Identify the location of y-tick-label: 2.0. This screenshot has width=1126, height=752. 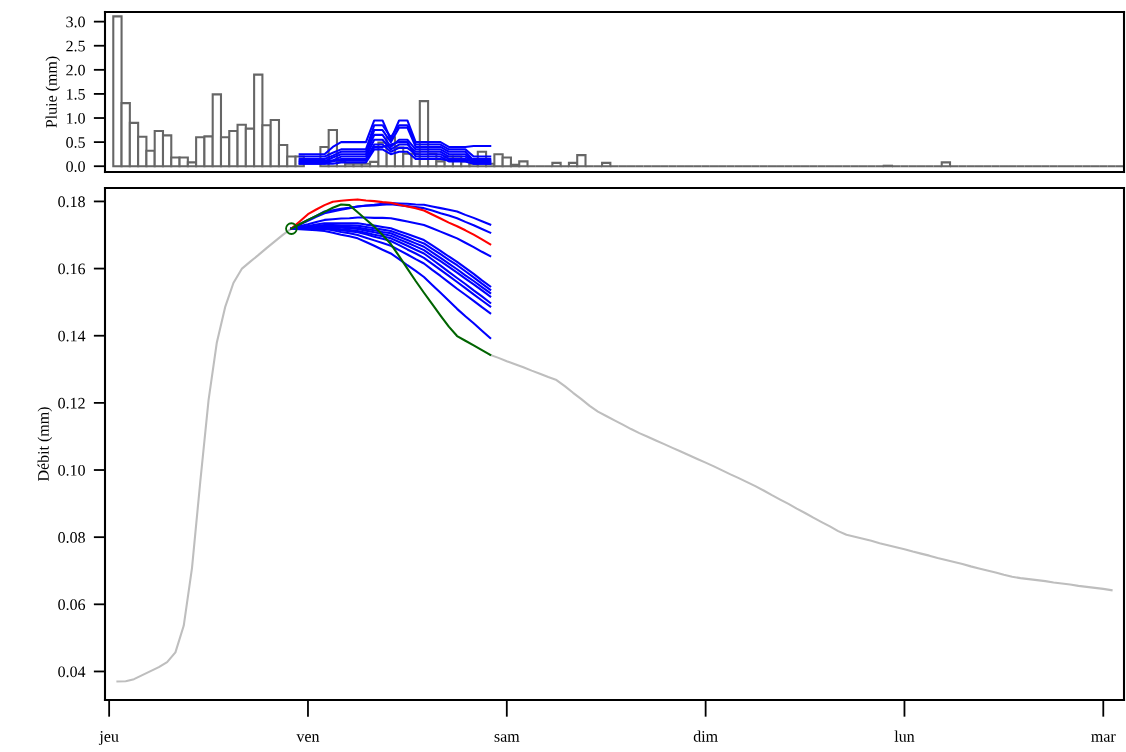
(75, 70).